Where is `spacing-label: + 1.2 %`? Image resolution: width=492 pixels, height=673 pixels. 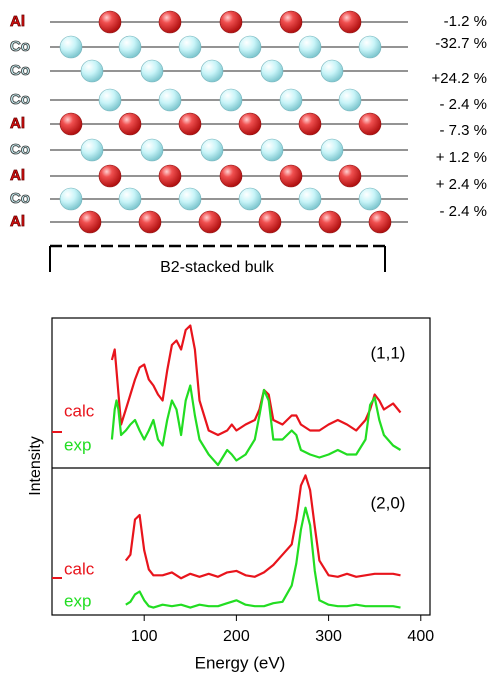
spacing-label: + 1.2 % is located at coordinates (461, 157).